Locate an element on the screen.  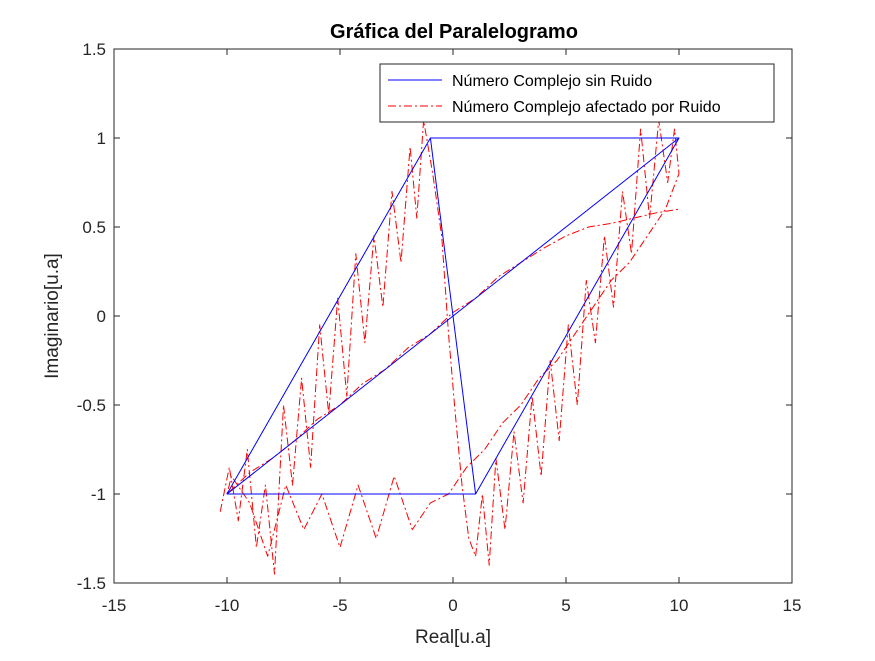
x-tick-label: -15 is located at coordinates (114, 605).